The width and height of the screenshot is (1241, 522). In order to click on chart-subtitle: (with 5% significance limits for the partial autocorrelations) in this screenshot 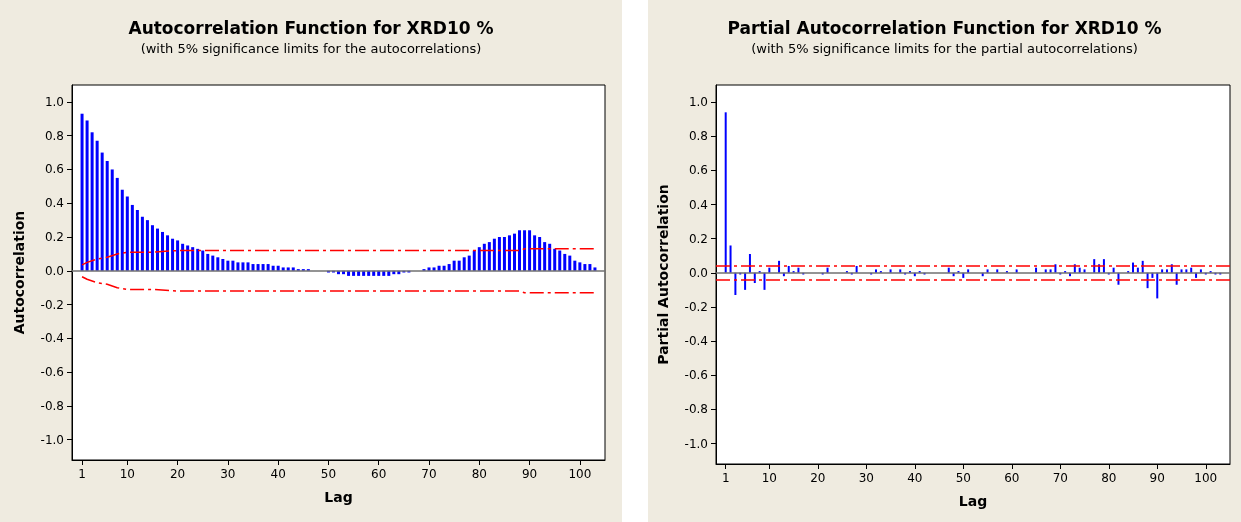, I will do `click(944, 48)`.